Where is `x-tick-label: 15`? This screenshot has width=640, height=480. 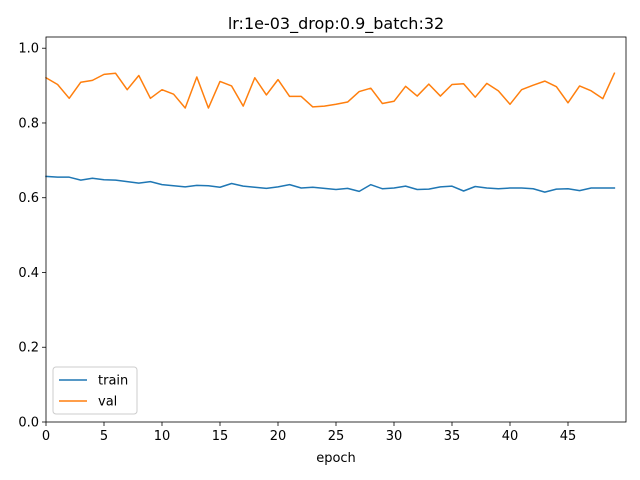 x-tick-label: 15 is located at coordinates (220, 436).